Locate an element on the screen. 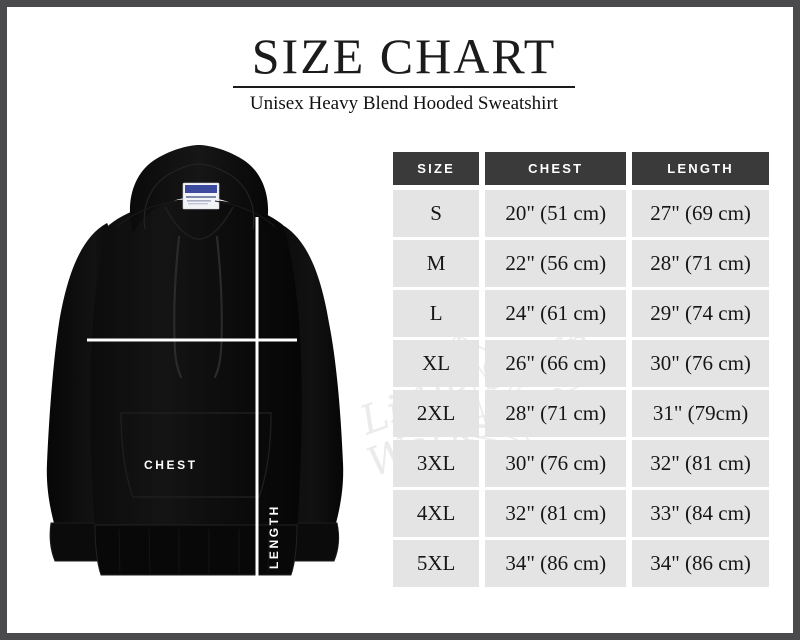 This screenshot has width=800, height=640. table-row: 2XL 28" (71 cm) 31" (79cm) is located at coordinates (581, 413).